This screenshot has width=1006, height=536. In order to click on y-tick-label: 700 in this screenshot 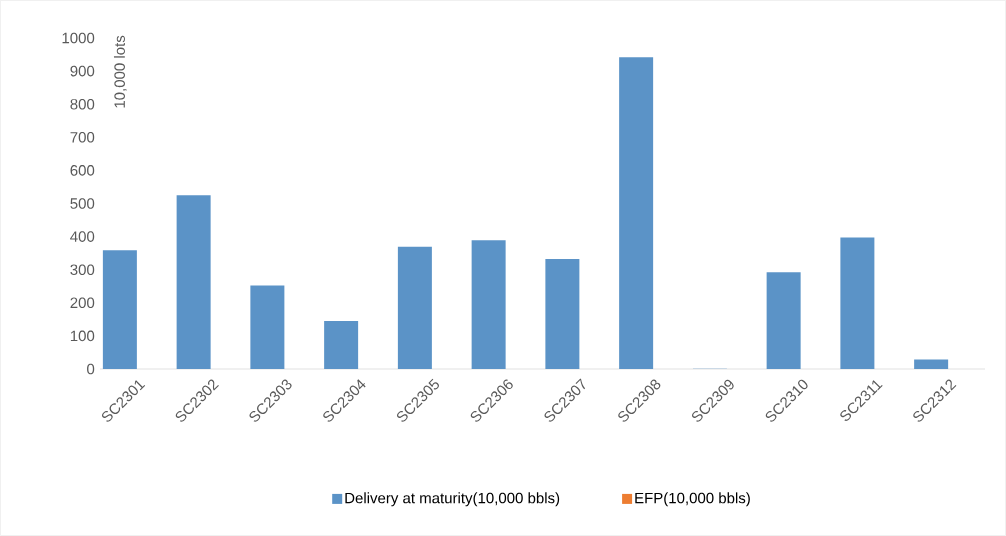, I will do `click(82, 137)`.